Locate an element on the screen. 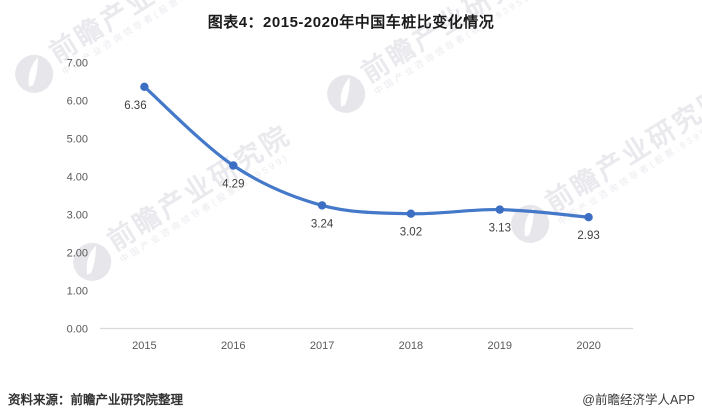 Image resolution: width=702 pixels, height=418 pixels. source-note: 资料来源：前瞻产业研究院整理 is located at coordinates (96, 400).